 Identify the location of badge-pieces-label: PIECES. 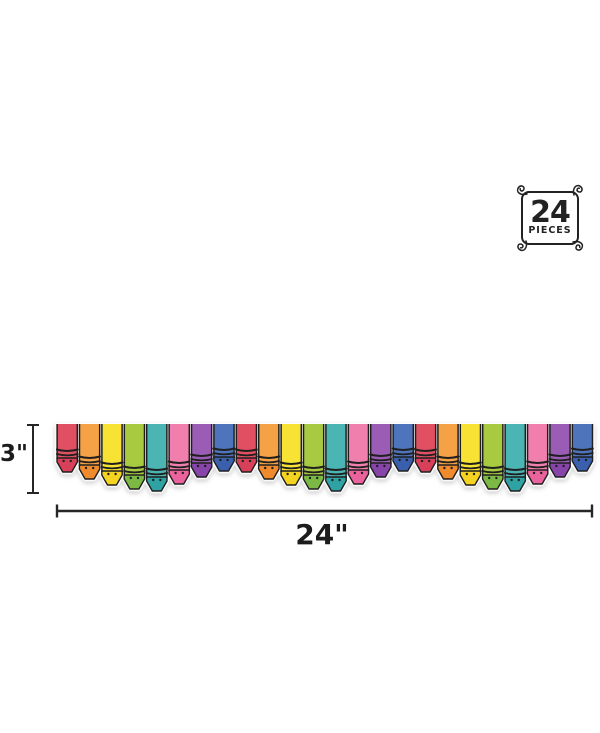
(550, 230).